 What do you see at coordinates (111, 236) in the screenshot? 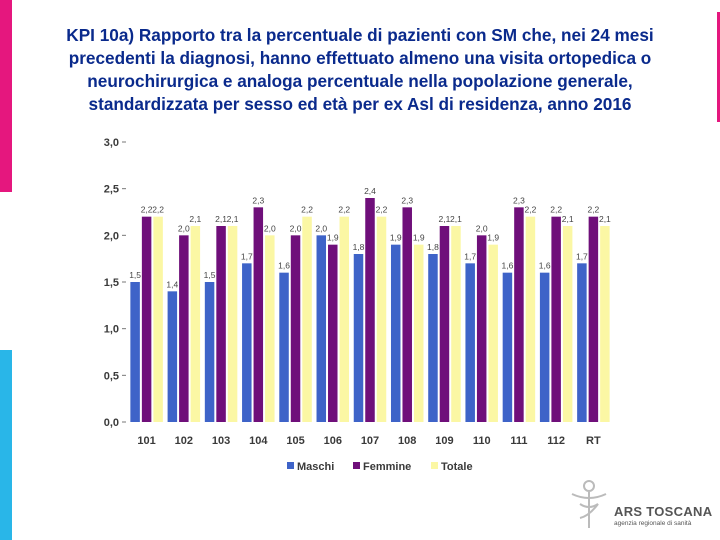
I see `y-tick-label: 2,0` at bounding box center [111, 236].